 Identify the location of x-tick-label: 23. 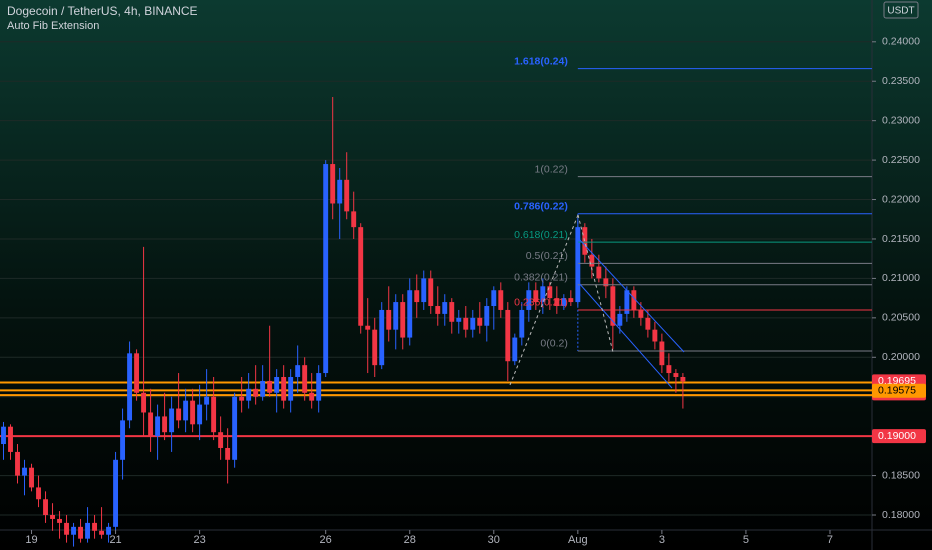
(199, 540).